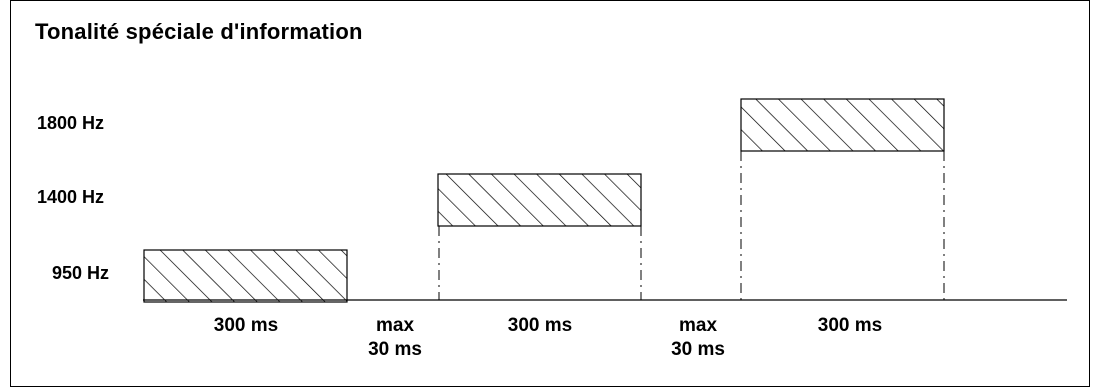 The image size is (1103, 387). I want to click on gap-label-2-line2: 30 ms, so click(698, 349).